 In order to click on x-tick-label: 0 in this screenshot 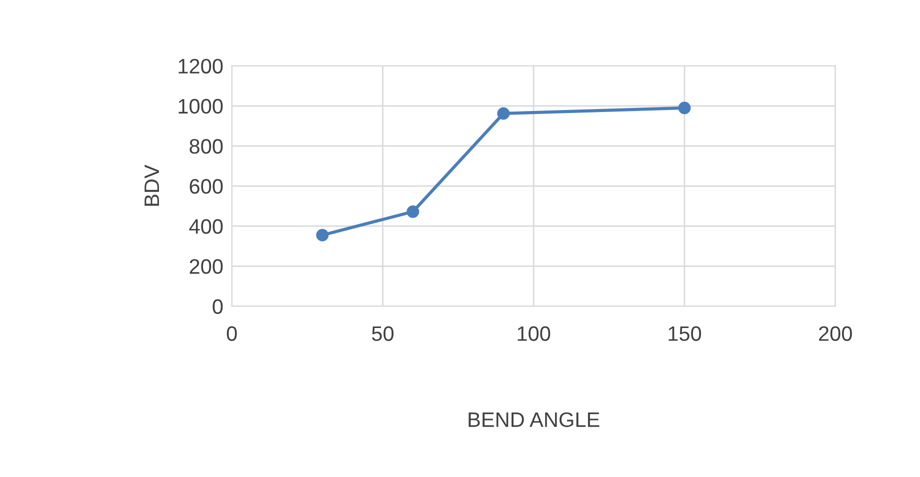, I will do `click(231, 333)`.